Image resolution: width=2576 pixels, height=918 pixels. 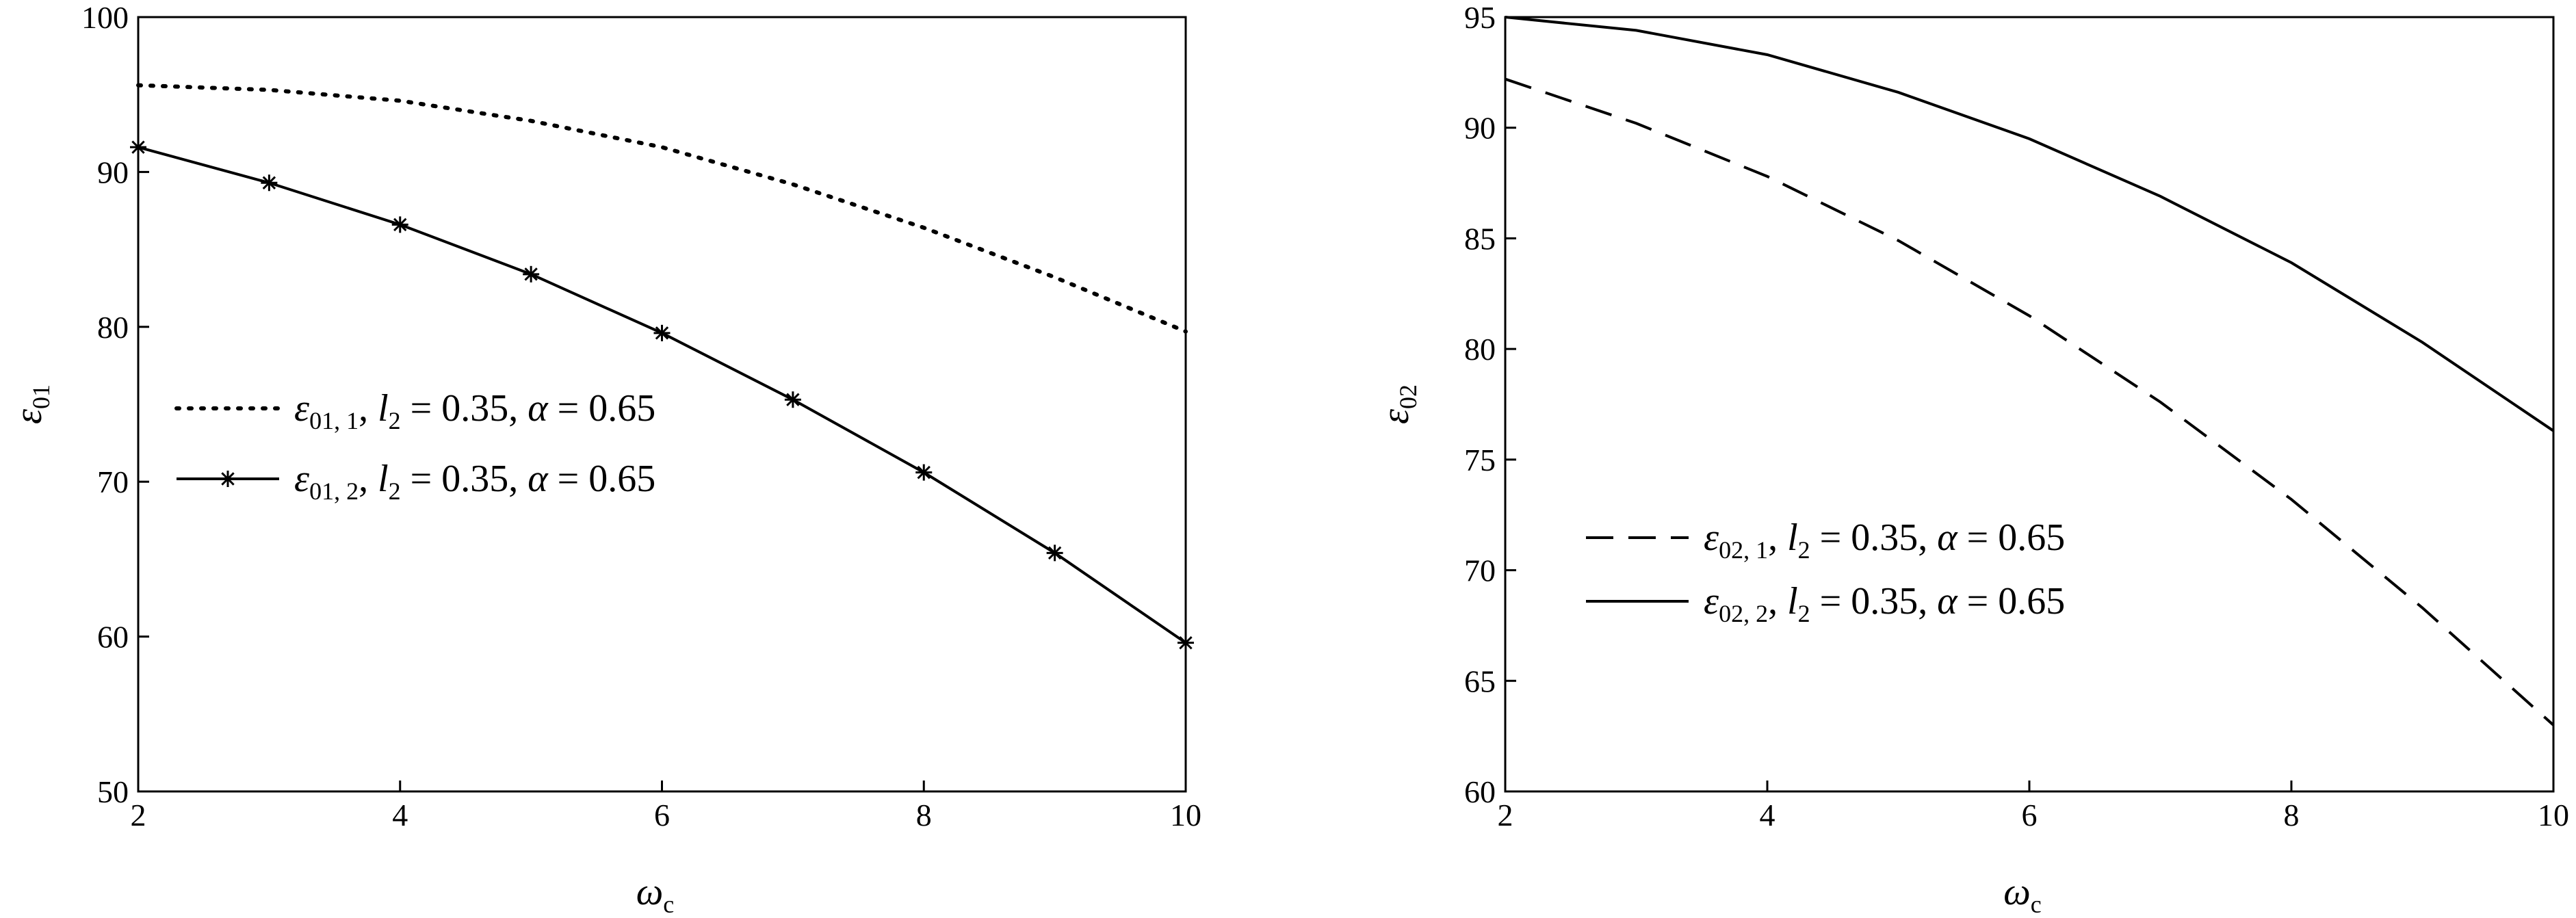 What do you see at coordinates (334, 491) in the screenshot?
I see `legend-subscript: 01, 2` at bounding box center [334, 491].